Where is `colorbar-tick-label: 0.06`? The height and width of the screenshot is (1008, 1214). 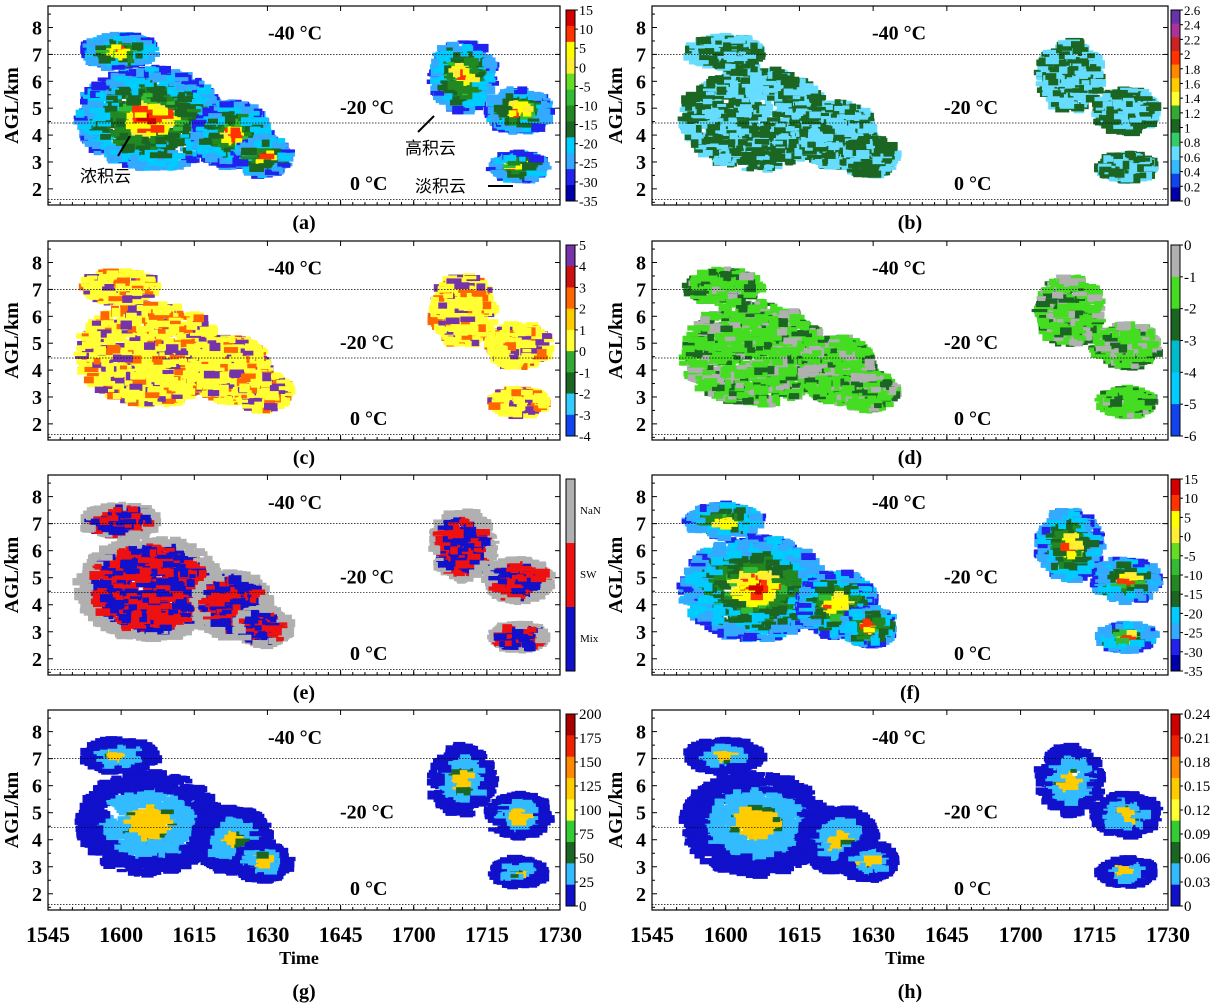
colorbar-tick-label: 0.06 is located at coordinates (1197, 859).